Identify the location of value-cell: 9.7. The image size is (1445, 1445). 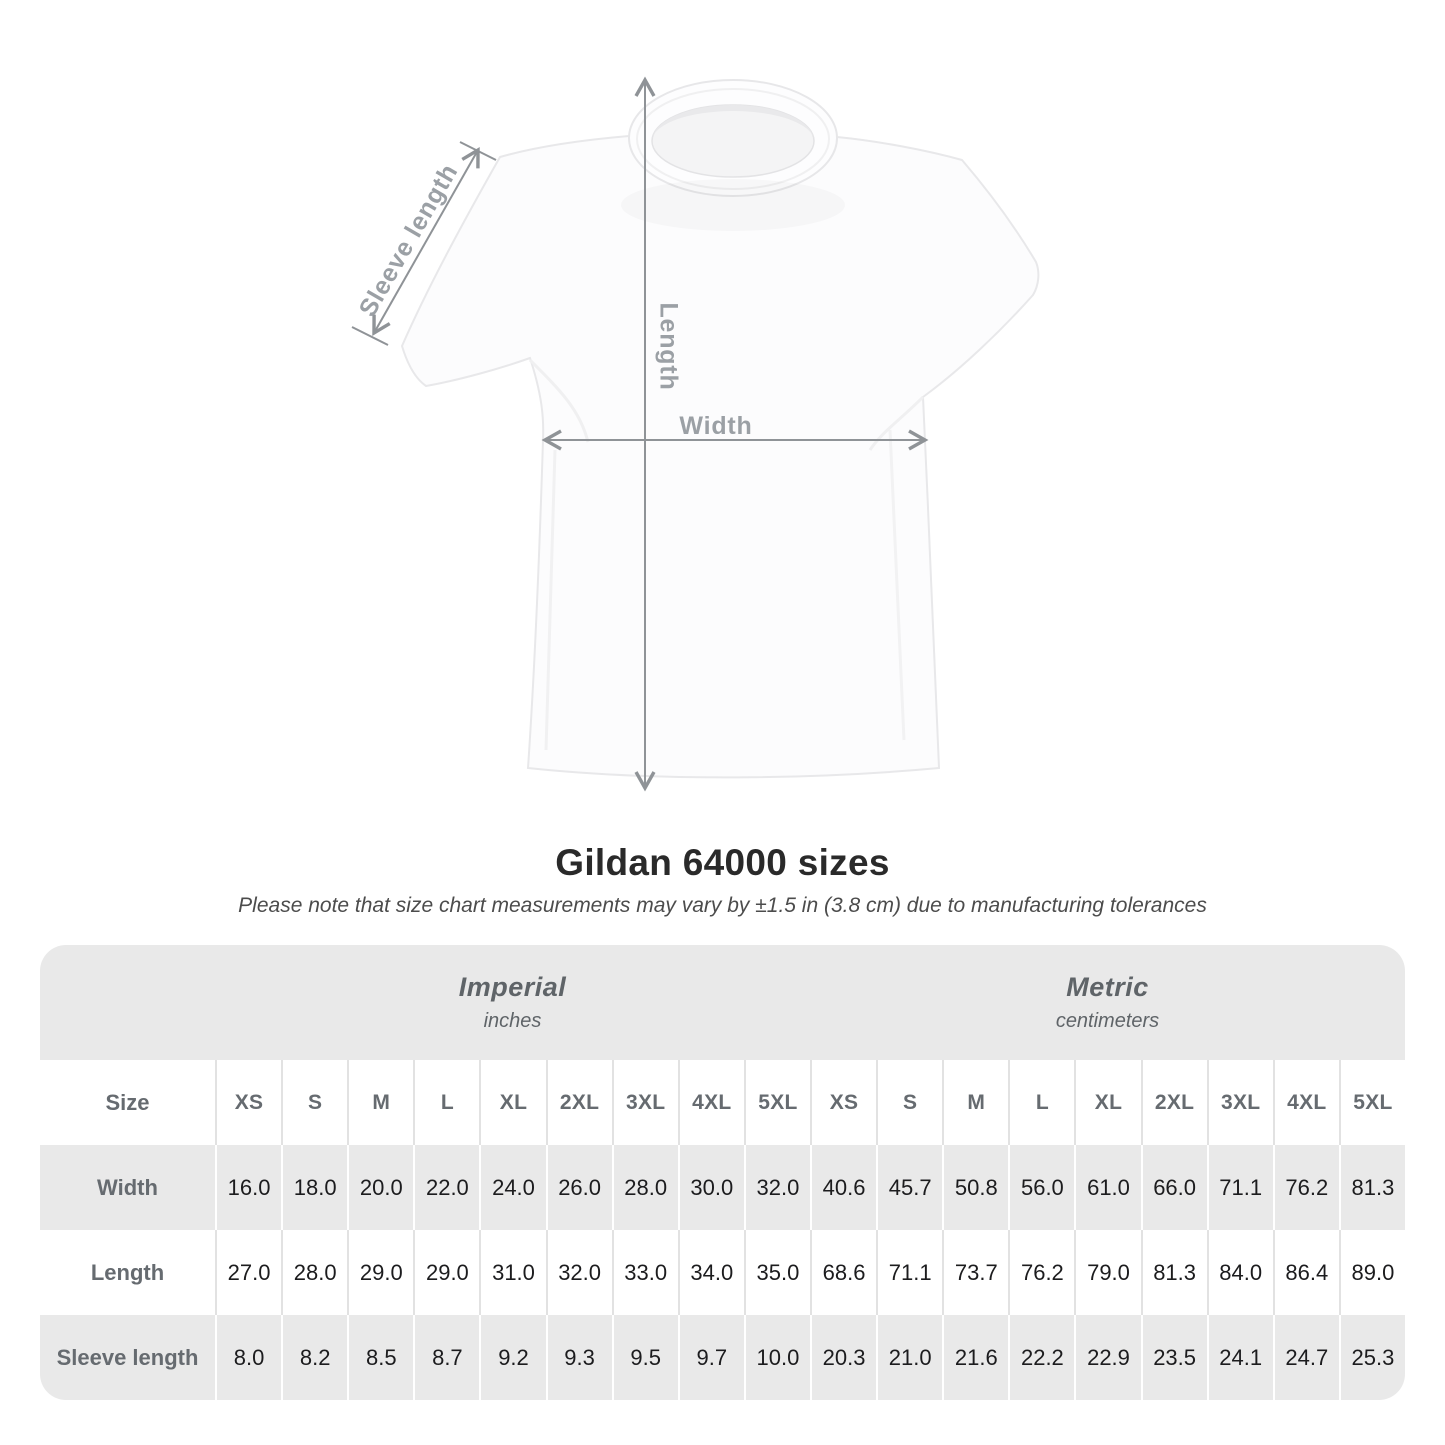
(710, 1357).